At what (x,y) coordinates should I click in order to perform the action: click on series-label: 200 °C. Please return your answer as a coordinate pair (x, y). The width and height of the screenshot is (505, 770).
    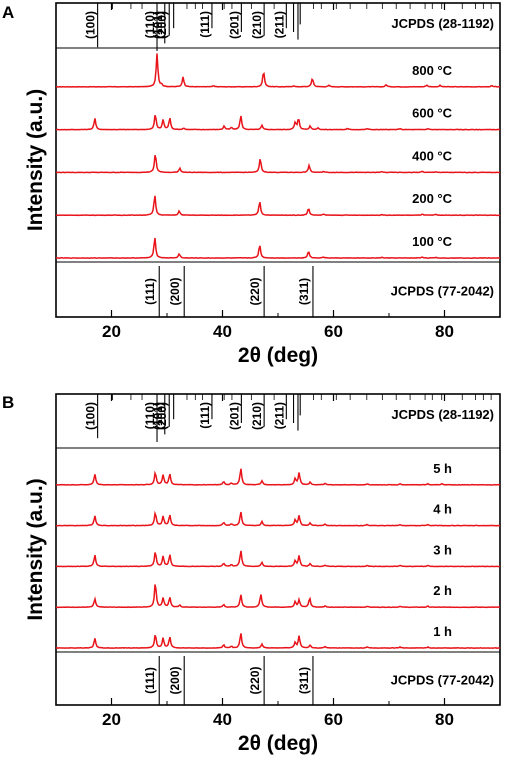
    Looking at the image, I should click on (432, 198).